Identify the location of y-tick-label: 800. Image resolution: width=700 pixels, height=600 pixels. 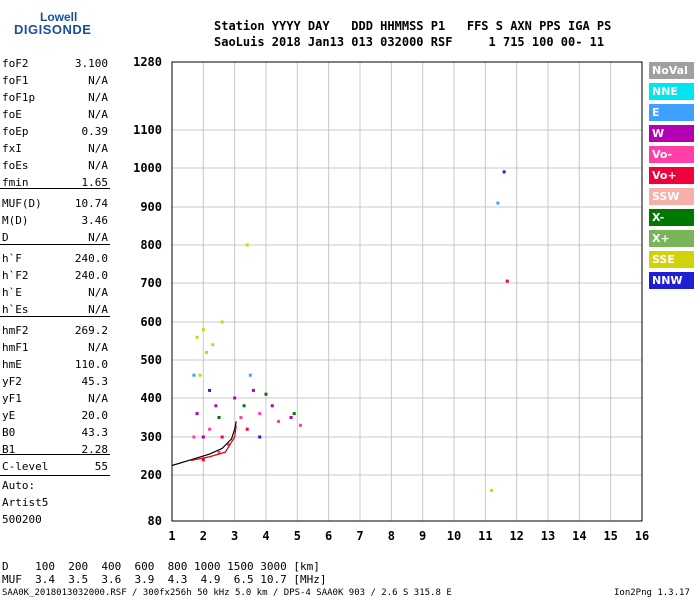
(151, 245).